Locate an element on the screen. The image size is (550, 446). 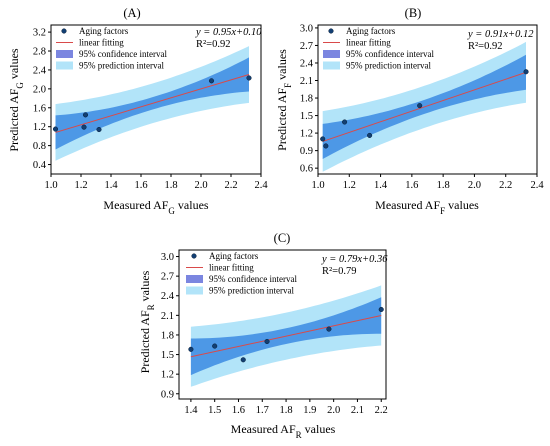
y-tick-label: 3.2 is located at coordinates (39, 33).